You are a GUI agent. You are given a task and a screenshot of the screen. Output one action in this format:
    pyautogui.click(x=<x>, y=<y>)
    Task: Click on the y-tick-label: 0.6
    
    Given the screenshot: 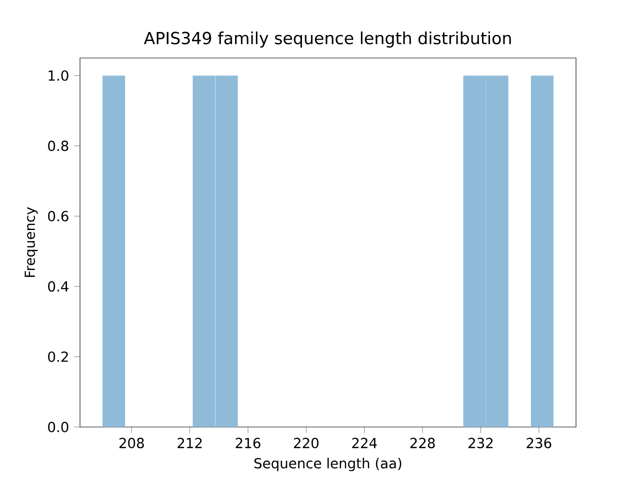 What is the action you would take?
    pyautogui.click(x=58, y=216)
    